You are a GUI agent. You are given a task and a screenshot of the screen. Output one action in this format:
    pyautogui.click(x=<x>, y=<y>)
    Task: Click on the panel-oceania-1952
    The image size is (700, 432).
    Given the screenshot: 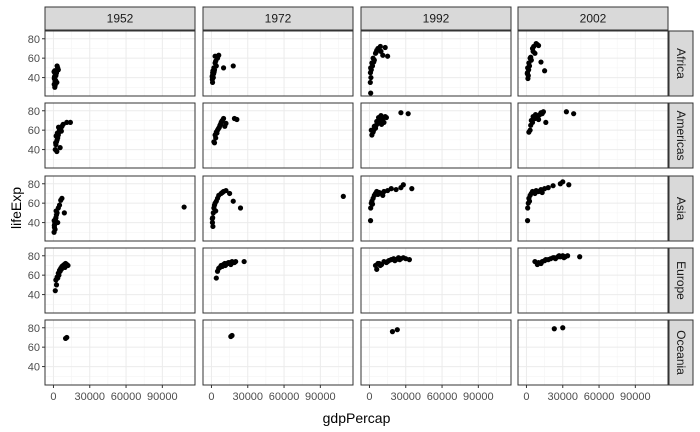 What is the action you would take?
    pyautogui.click(x=120, y=352)
    